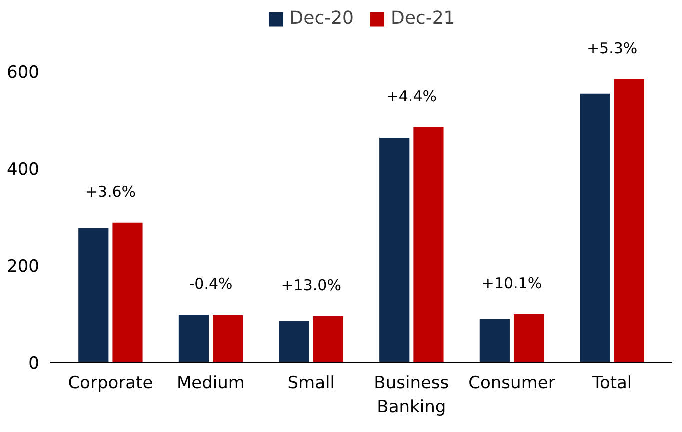 The height and width of the screenshot is (432, 682). I want to click on annotation: +4.4%, so click(412, 96).